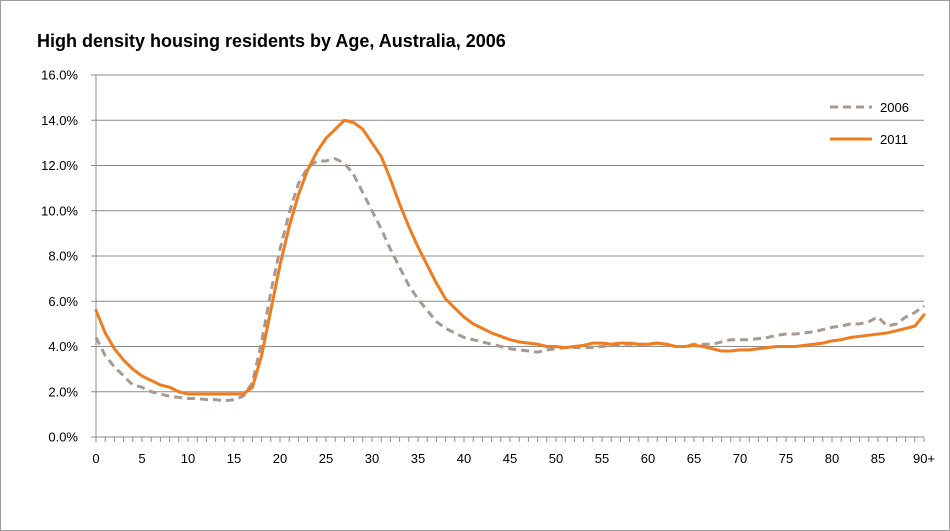  I want to click on x-tick-label: 55, so click(602, 458).